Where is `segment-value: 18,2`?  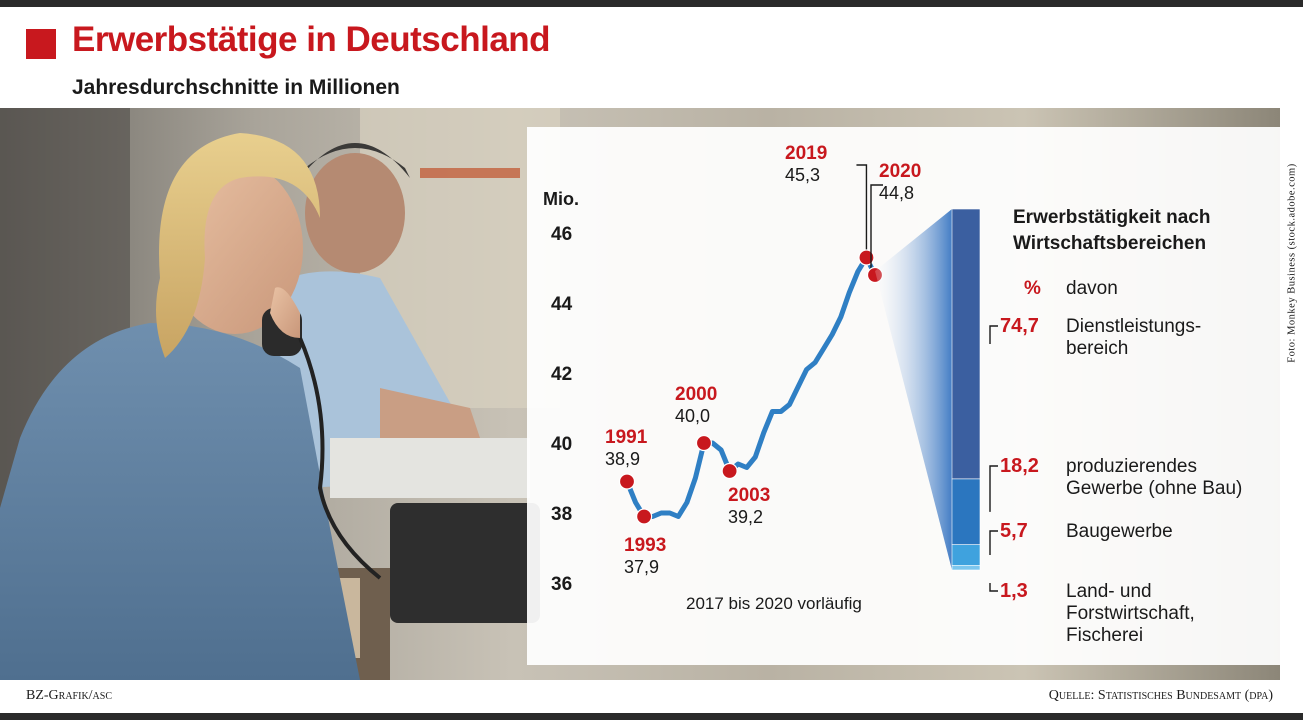
segment-value: 18,2 is located at coordinates (1019, 466).